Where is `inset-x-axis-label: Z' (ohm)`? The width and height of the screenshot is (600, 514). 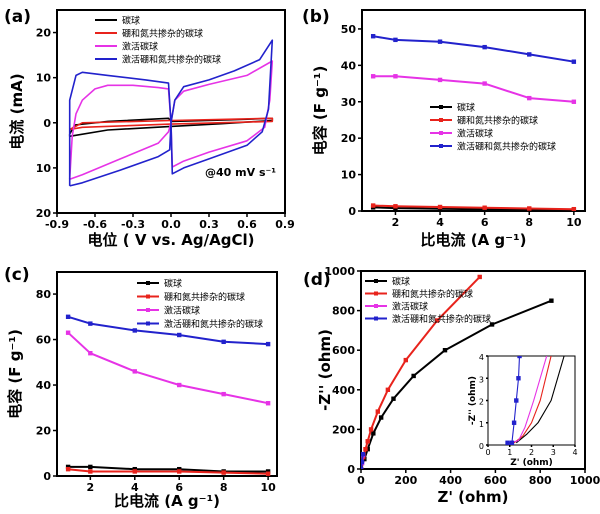 inset-x-axis-label: Z' (ohm) is located at coordinates (531, 463).